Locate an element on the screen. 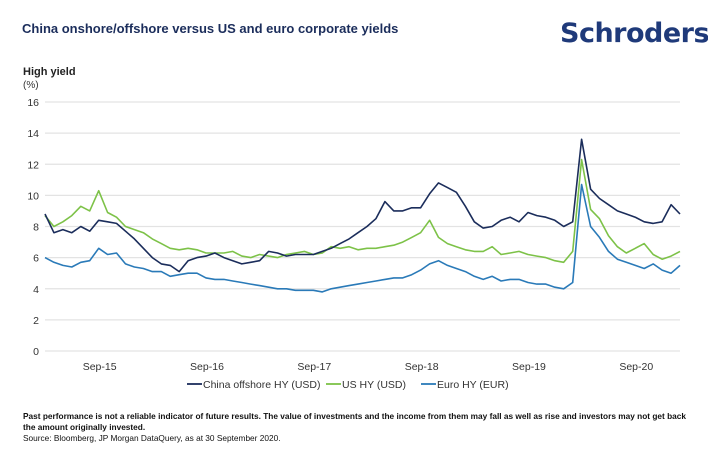 The image size is (708, 449). y-tick-label: 14 is located at coordinates (33, 134).